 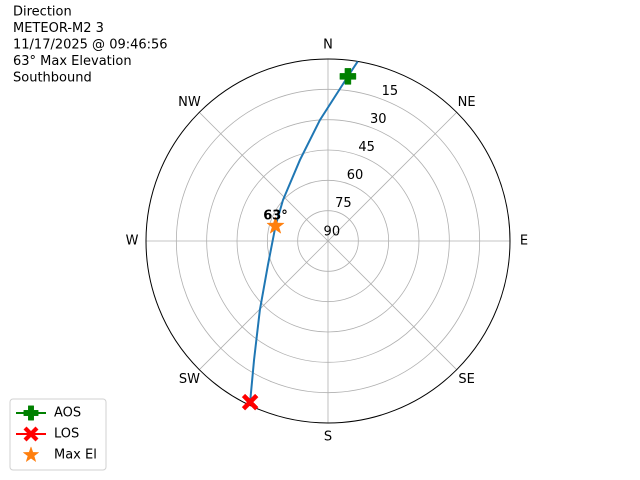 What do you see at coordinates (189, 102) in the screenshot?
I see `x-tick-label: NW` at bounding box center [189, 102].